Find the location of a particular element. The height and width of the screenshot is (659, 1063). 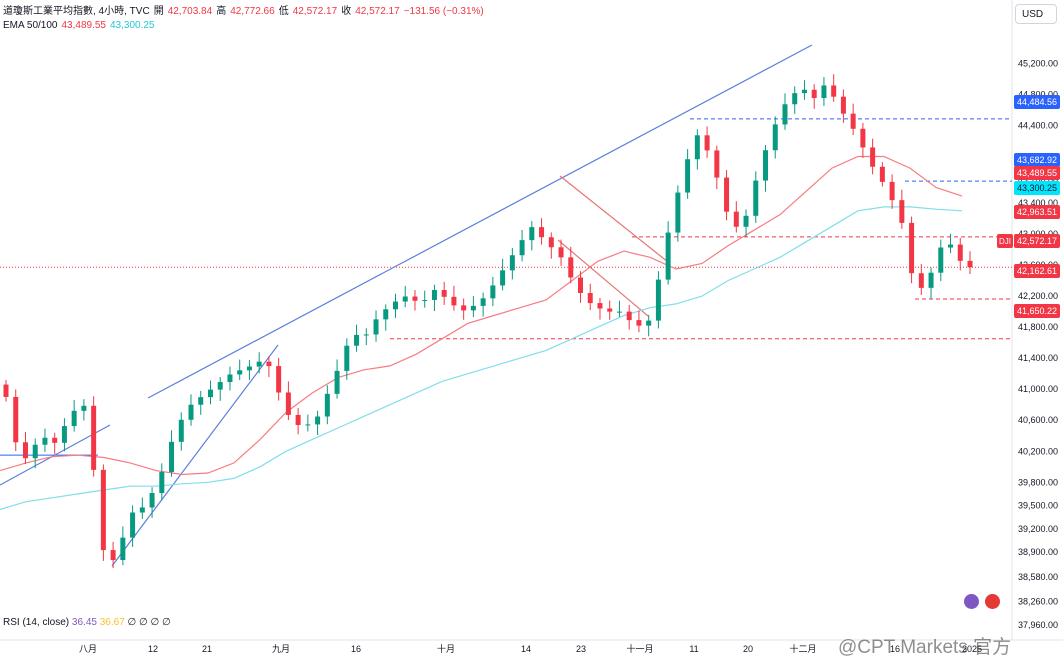

symbol-tag is located at coordinates (1005, 241).